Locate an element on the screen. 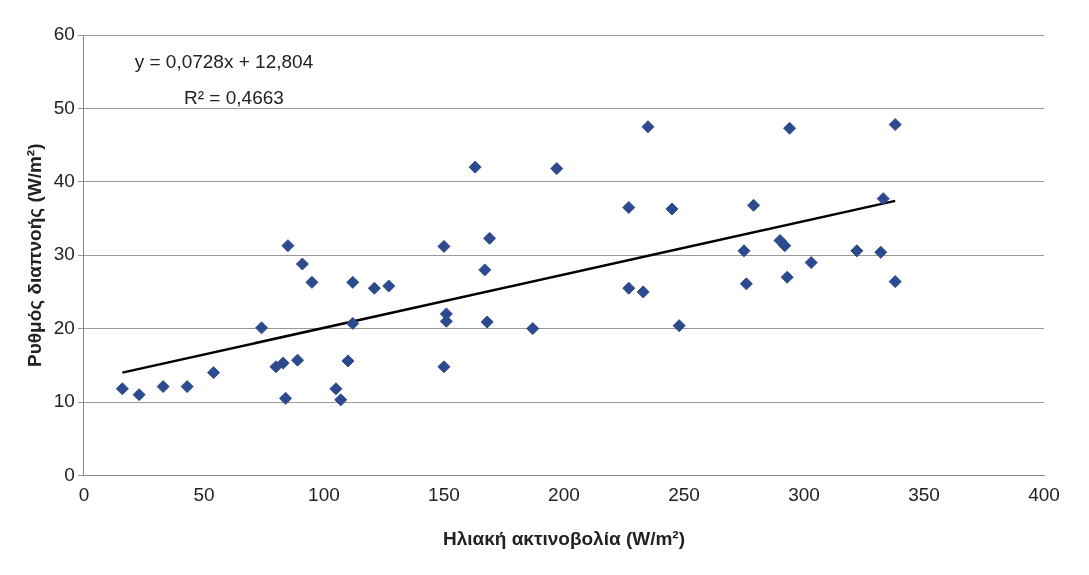  x-tick-label: 250 is located at coordinates (684, 495).